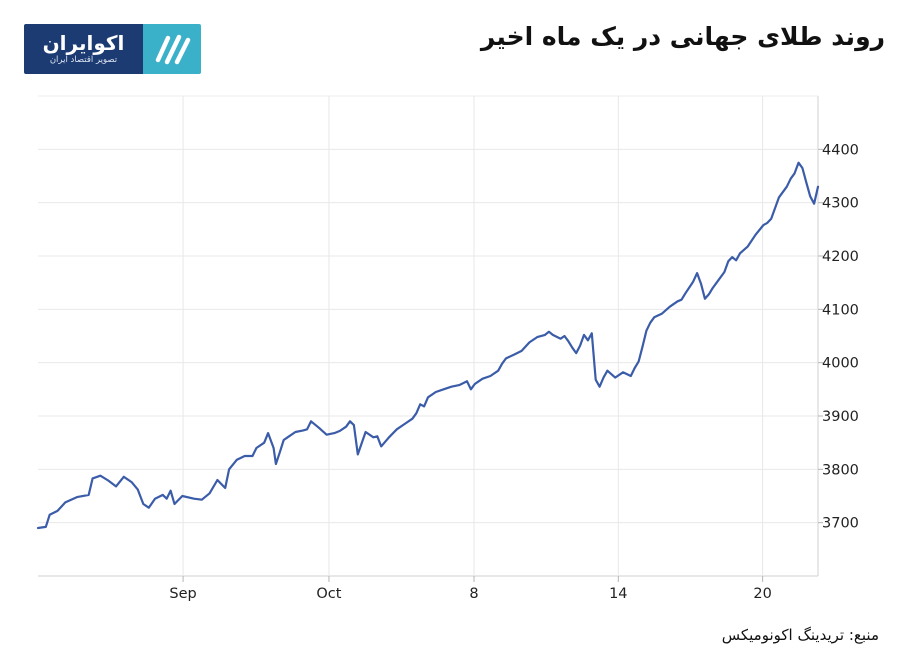 This screenshot has width=919, height=669. What do you see at coordinates (618, 594) in the screenshot?
I see `x-tick-label: 14` at bounding box center [618, 594].